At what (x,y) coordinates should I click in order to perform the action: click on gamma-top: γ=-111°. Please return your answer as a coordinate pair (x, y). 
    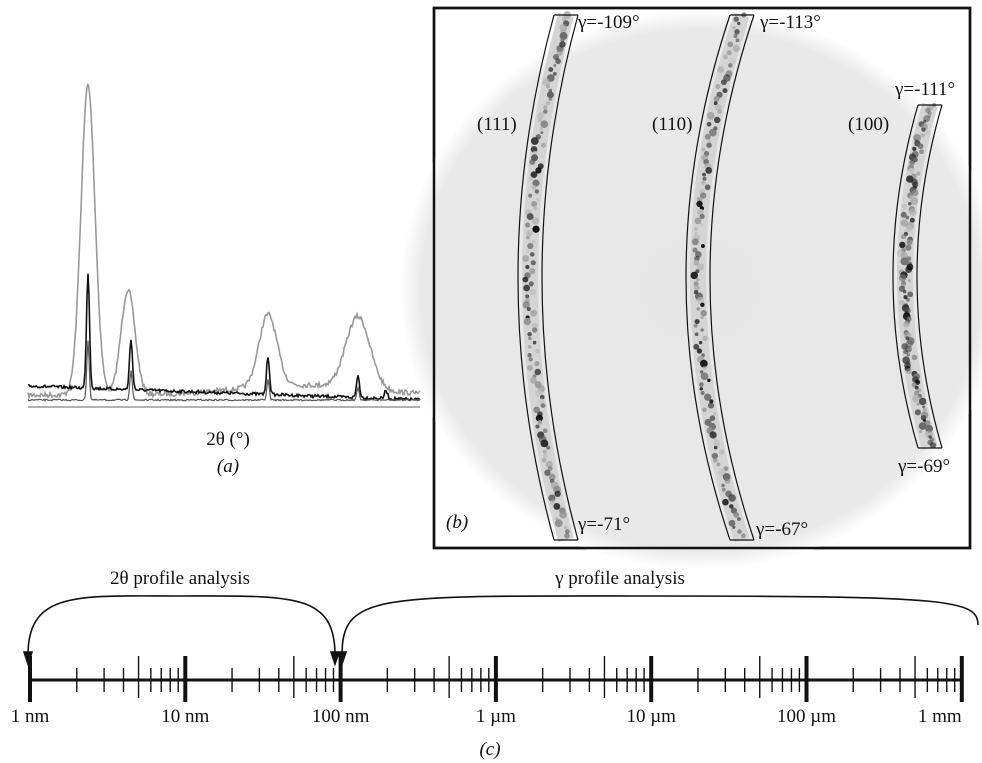
    Looking at the image, I should click on (924, 89).